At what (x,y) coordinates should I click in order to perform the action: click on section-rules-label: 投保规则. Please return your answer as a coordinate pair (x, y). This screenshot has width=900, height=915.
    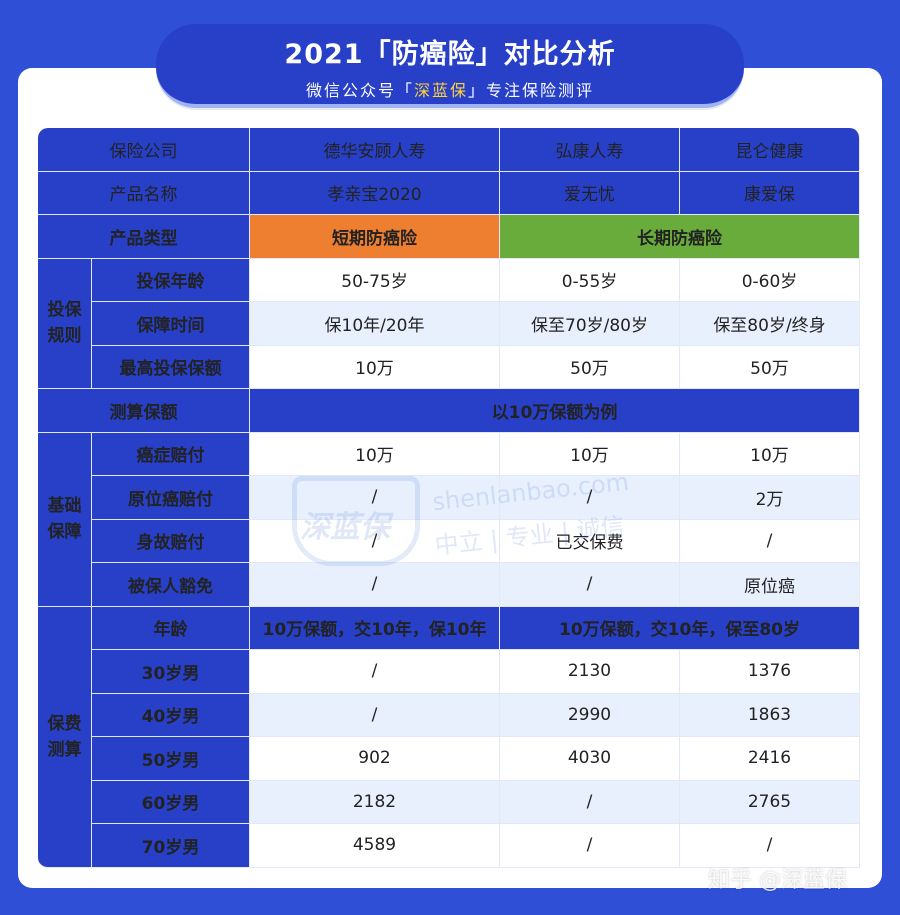
    Looking at the image, I should click on (65, 323).